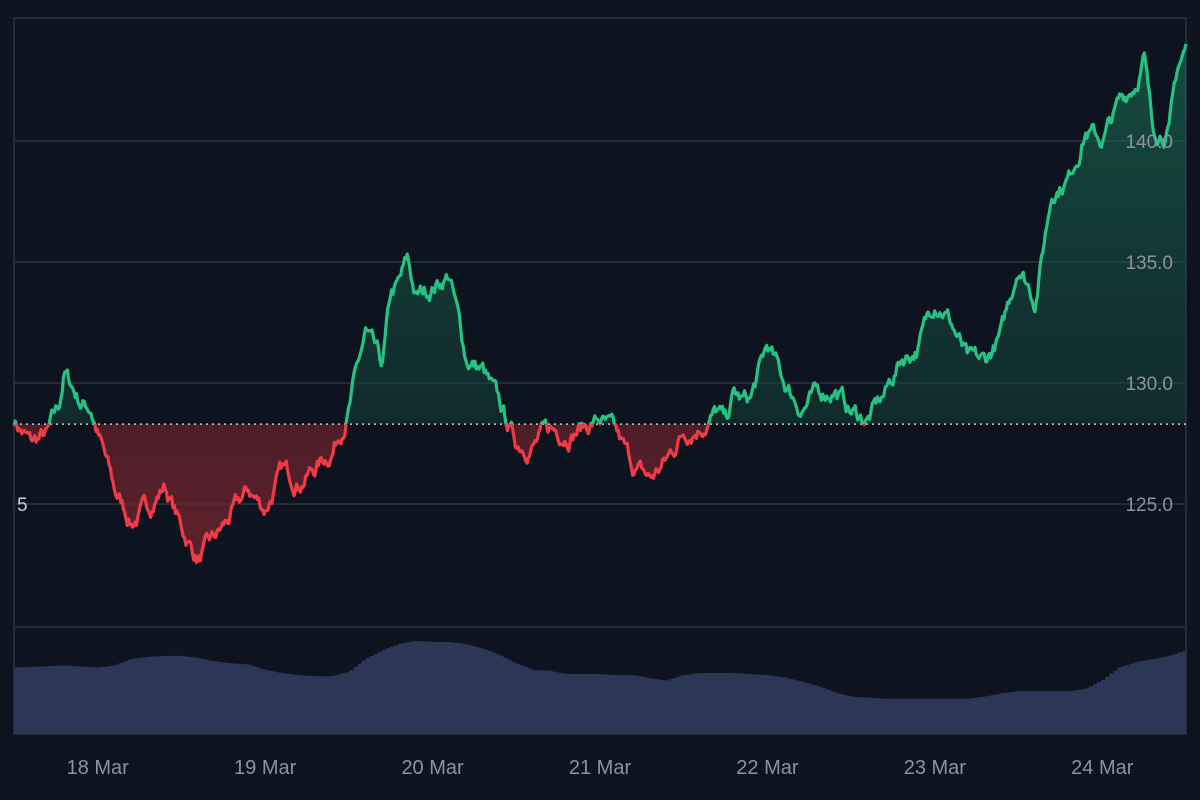  What do you see at coordinates (1149, 263) in the screenshot?
I see `y-tick-label: 135.0` at bounding box center [1149, 263].